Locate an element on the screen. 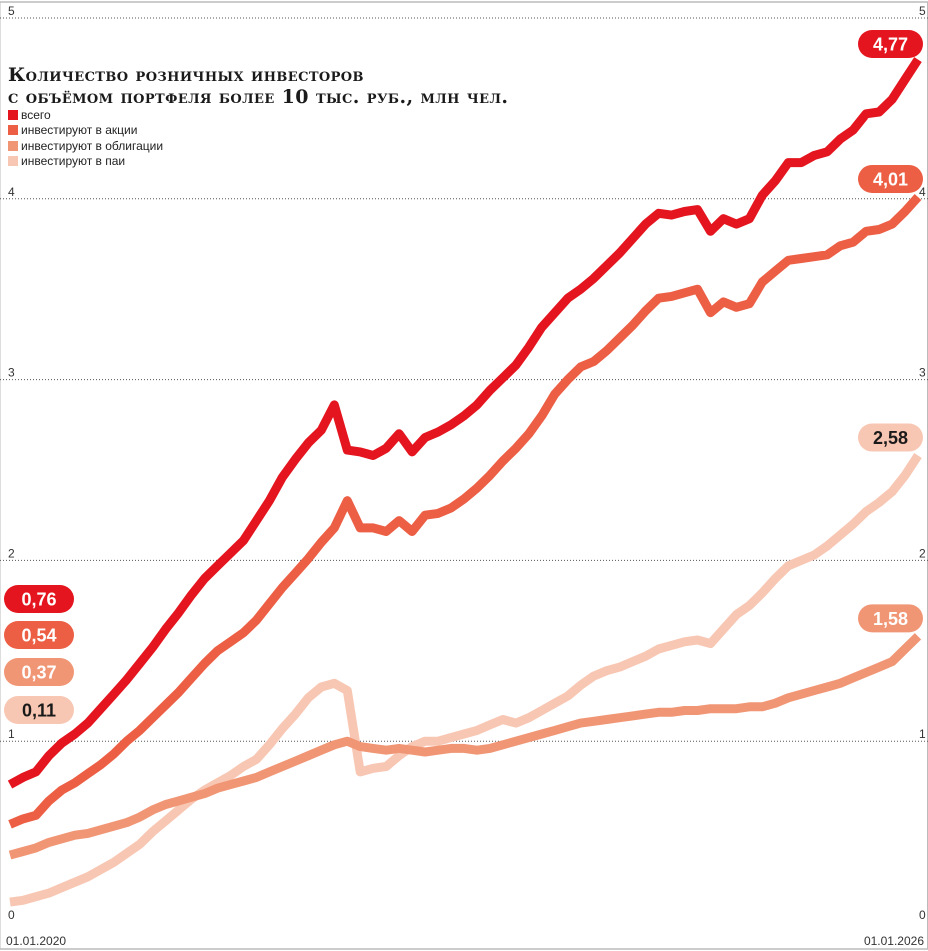  start-value-label-2-bg is located at coordinates (39, 672).